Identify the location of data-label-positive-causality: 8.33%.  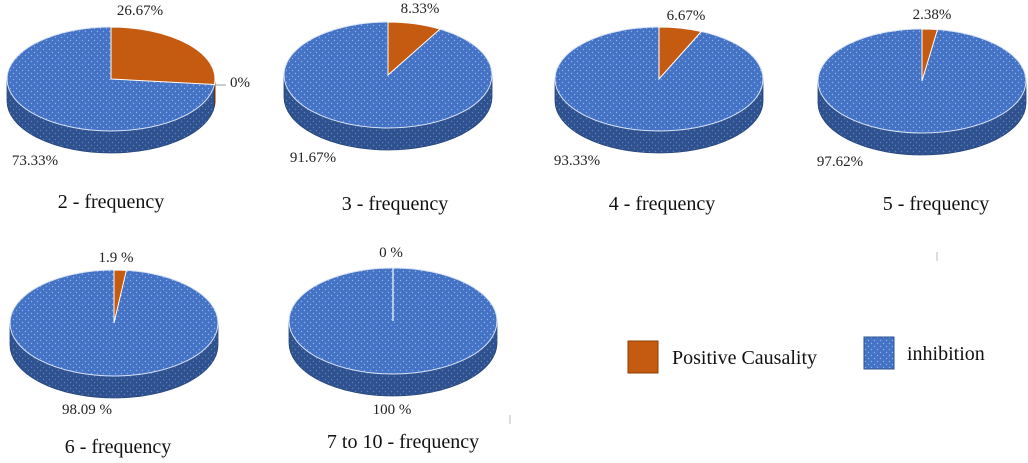
(420, 9).